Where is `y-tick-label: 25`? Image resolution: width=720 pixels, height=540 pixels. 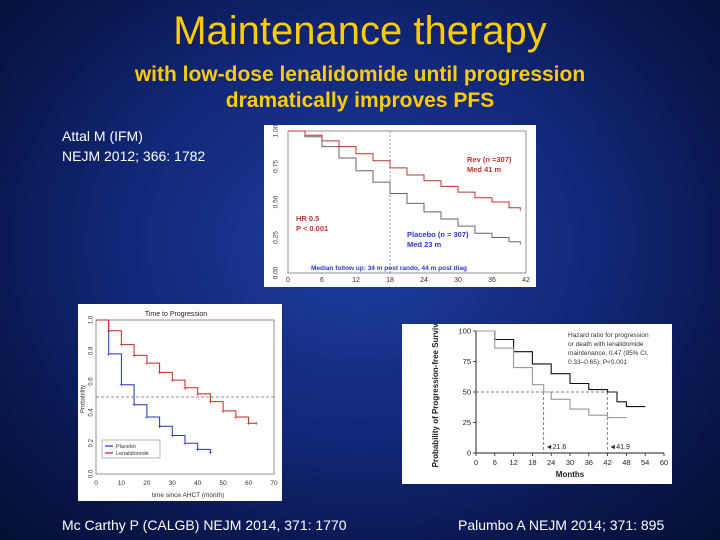
y-tick-label: 25 is located at coordinates (467, 422).